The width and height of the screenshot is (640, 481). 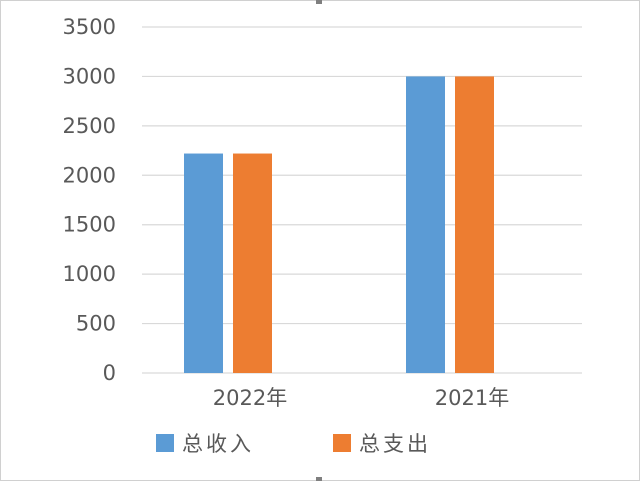 I want to click on top-resize-handle, so click(x=319, y=2).